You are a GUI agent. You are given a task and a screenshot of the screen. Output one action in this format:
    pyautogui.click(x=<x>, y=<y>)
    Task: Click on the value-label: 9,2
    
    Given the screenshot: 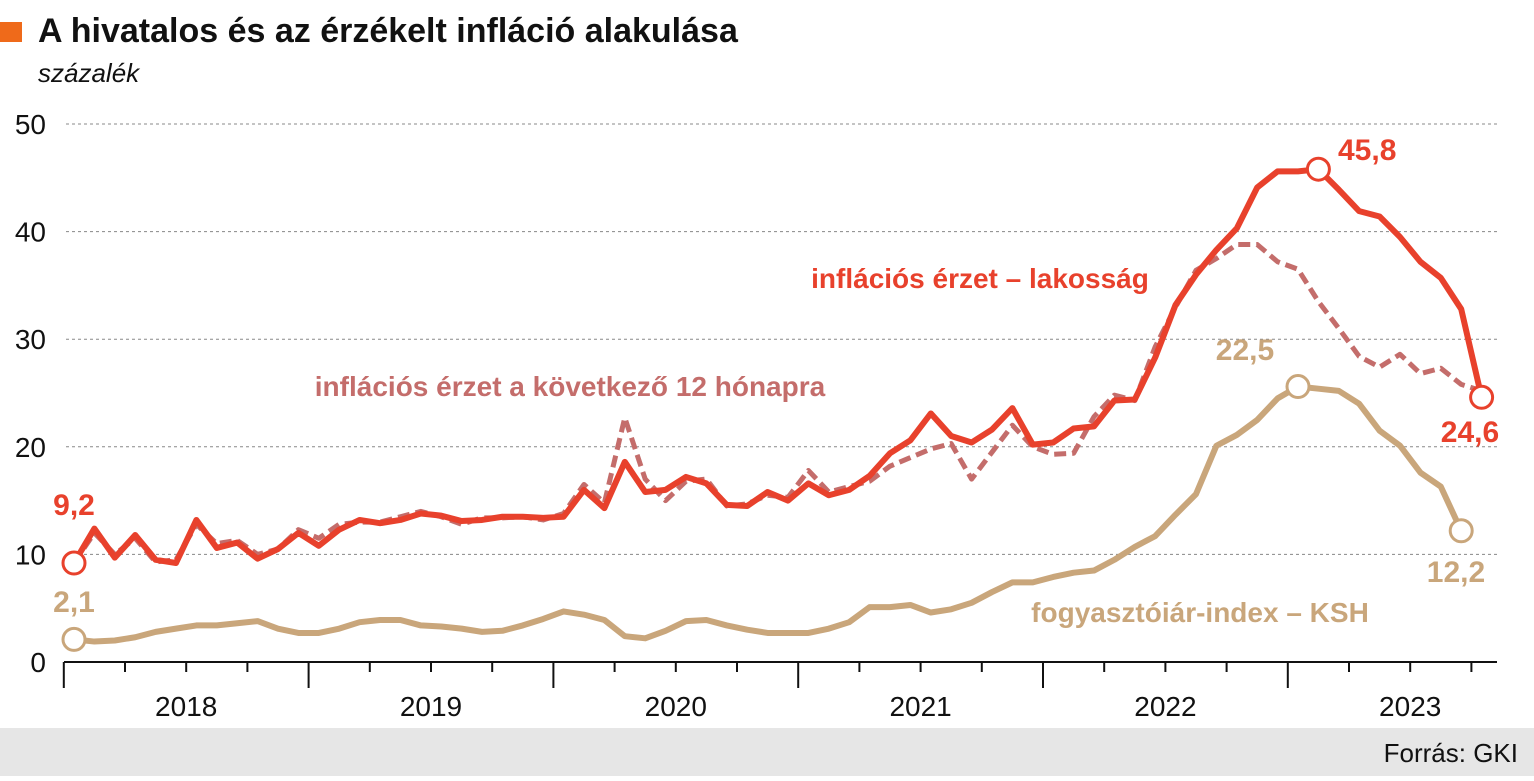 What is the action you would take?
    pyautogui.click(x=74, y=505)
    